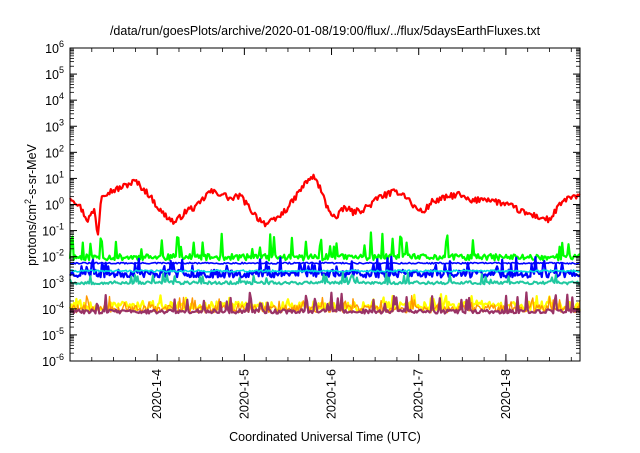 The width and height of the screenshot is (640, 453). Describe the element at coordinates (28, 201) in the screenshot. I see `y-axis-label-sup: 2` at that location.